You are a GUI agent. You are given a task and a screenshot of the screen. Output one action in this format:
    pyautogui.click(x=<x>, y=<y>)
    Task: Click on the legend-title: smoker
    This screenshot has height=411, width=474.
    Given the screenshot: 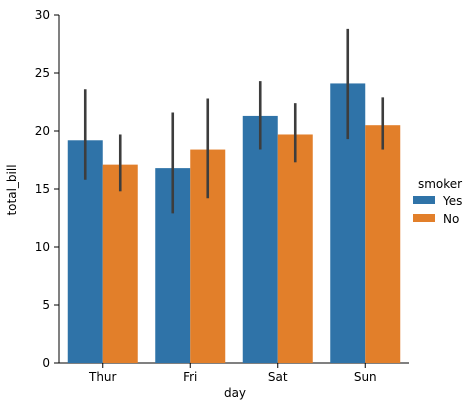 What is the action you would take?
    pyautogui.click(x=440, y=184)
    